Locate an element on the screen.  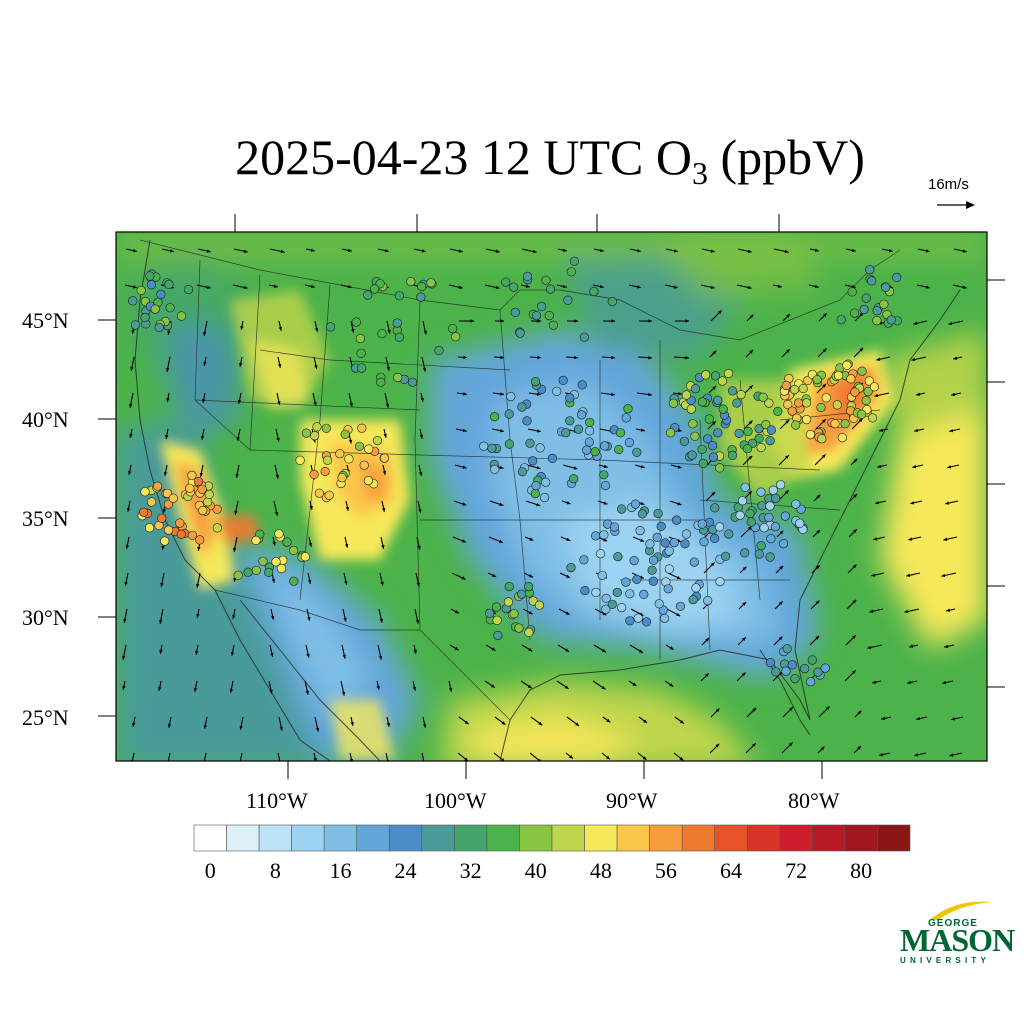
lat-label-40: 40°N is located at coordinates (45, 419).